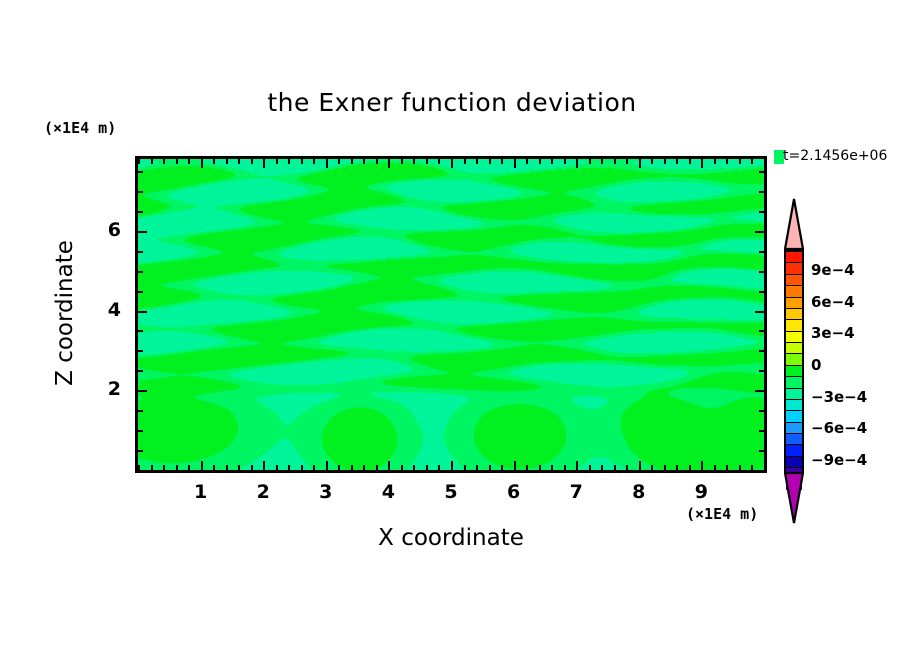 This screenshot has width=904, height=654. Describe the element at coordinates (576, 492) in the screenshot. I see `x-axis-tick-label: 7` at that location.